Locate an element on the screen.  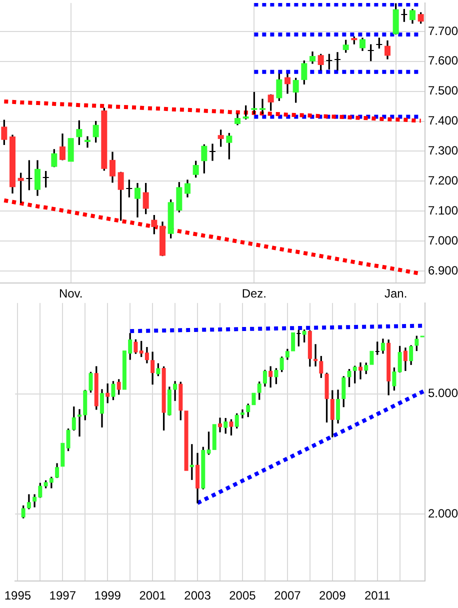
y-tick-label: 7.200 is located at coordinates (443, 180).